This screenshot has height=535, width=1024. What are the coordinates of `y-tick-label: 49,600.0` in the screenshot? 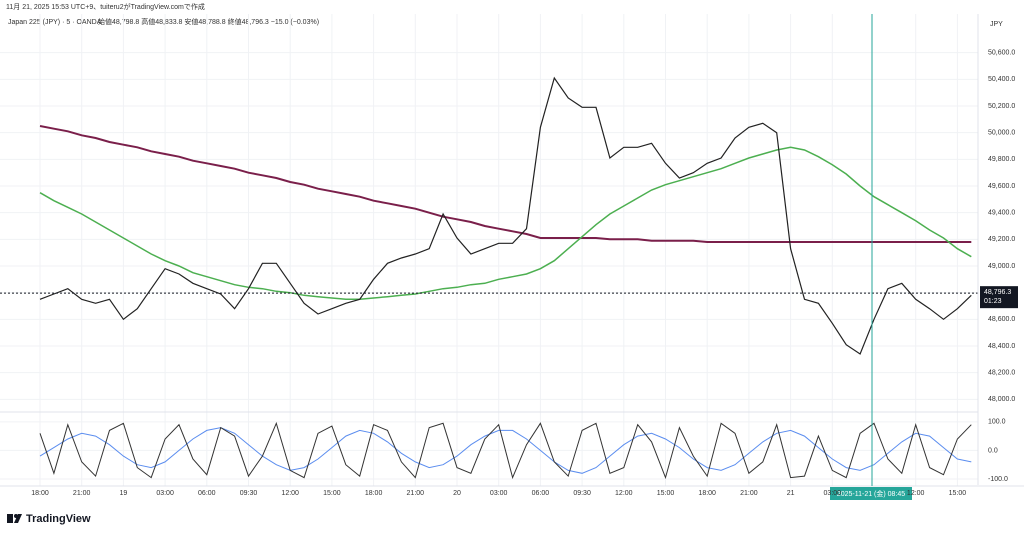 It's located at (1001, 186).